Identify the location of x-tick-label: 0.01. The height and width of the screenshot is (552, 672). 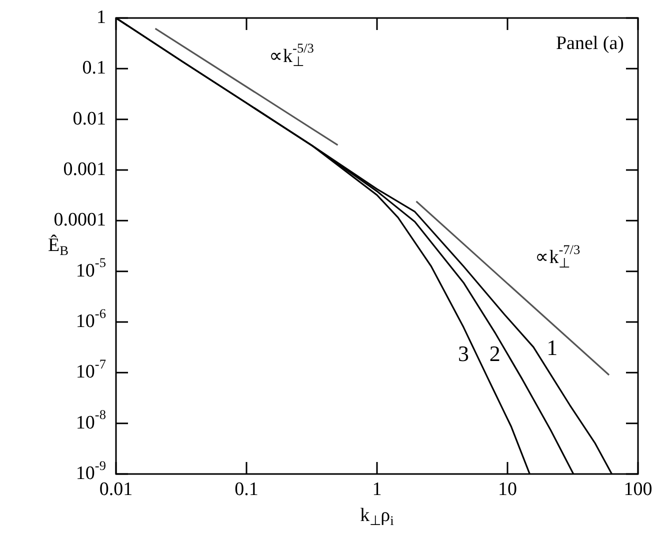
(116, 489).